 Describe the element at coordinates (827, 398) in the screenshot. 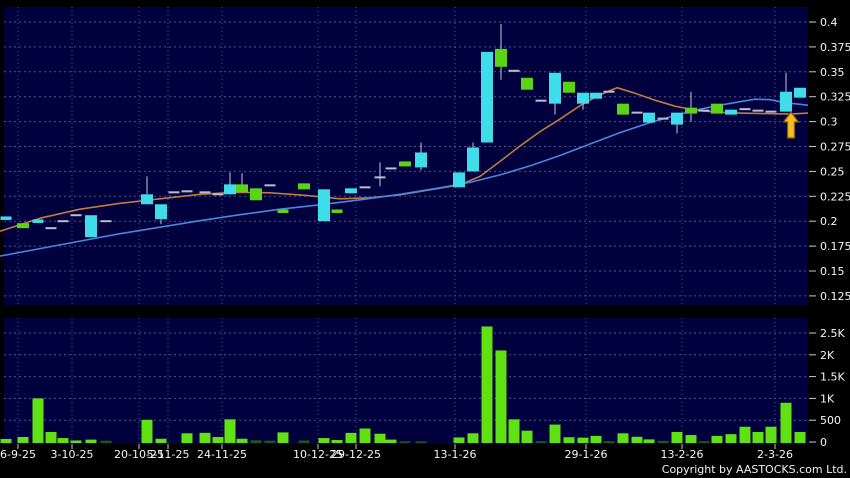

I see `axis-label: 1K` at that location.